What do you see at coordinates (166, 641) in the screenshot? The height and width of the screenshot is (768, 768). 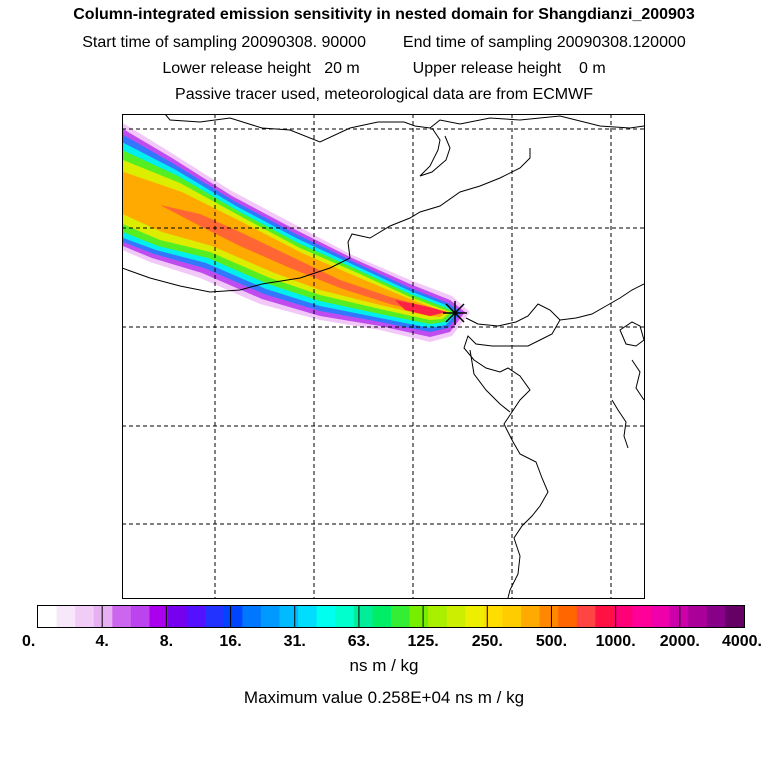 I see `colorbar-tick-label: 8.` at bounding box center [166, 641].